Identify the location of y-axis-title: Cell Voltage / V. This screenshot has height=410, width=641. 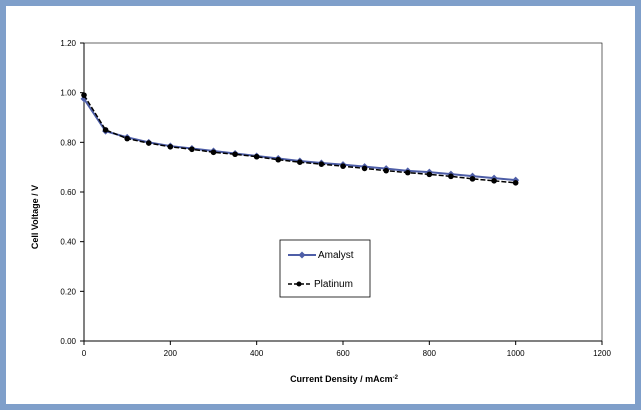
(35, 217).